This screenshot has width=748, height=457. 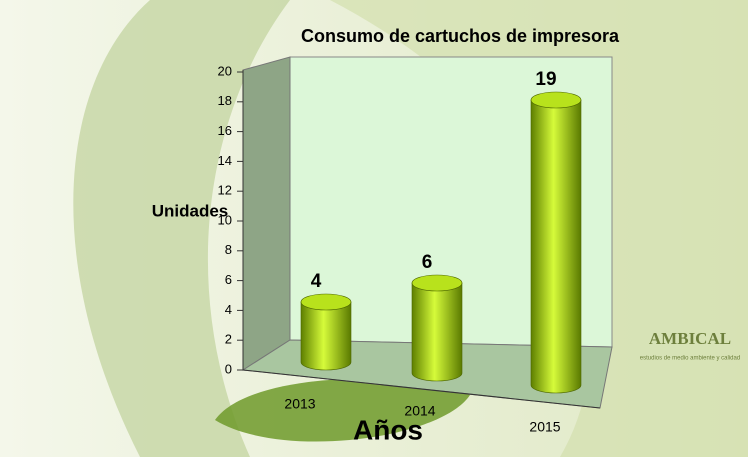 I want to click on chart-title: Consumo de cartuchos de impresora, so click(x=460, y=36).